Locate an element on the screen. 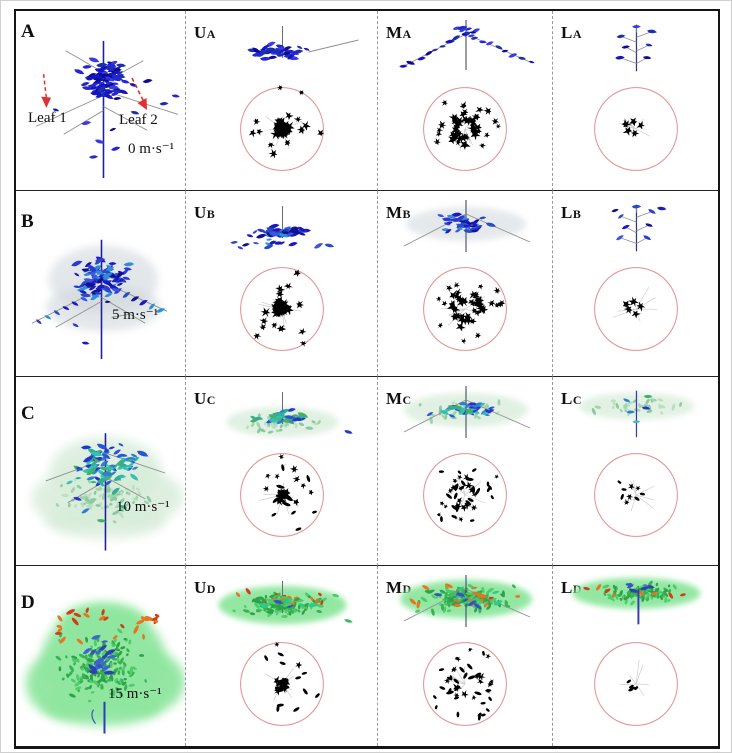 The image size is (732, 753). panel-UC: UC is located at coordinates (282, 471).